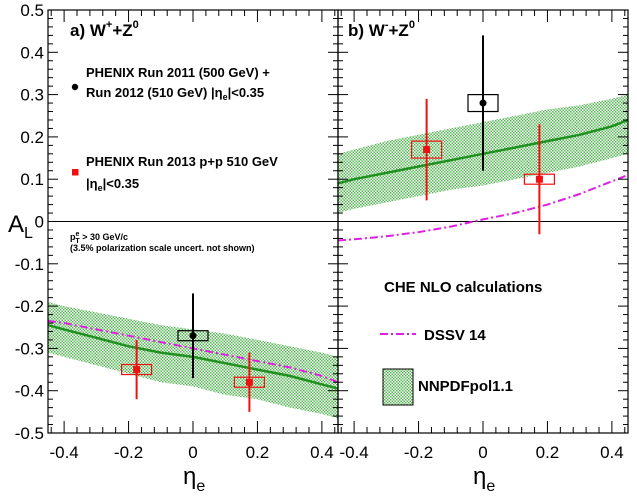 This screenshot has width=637, height=498. Describe the element at coordinates (92, 183) in the screenshot. I see `legend-entry2-line2-pre: |η` at that location.